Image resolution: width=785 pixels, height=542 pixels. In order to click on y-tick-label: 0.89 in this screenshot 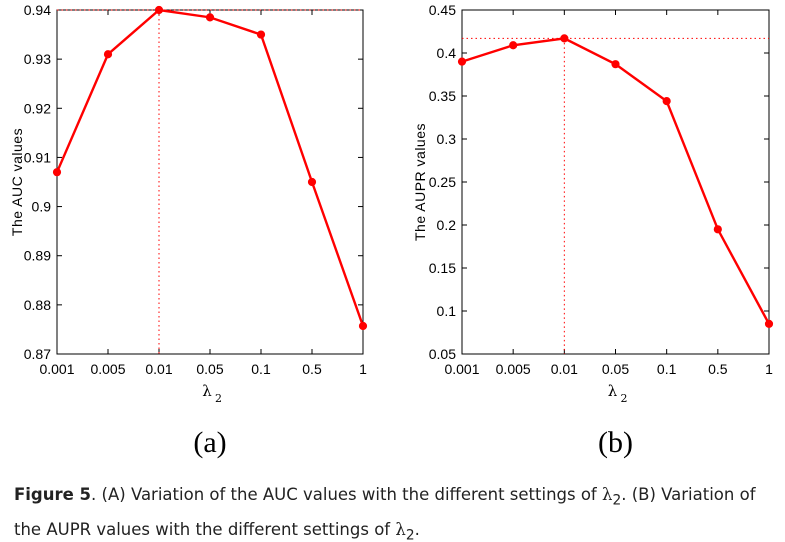, I will do `click(37, 256)`.